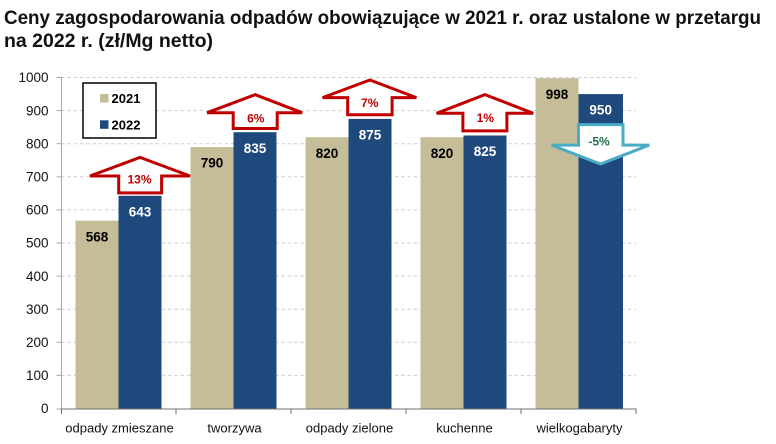 The width and height of the screenshot is (776, 444). Describe the element at coordinates (37, 375) in the screenshot. I see `svg-text: 100` at that location.